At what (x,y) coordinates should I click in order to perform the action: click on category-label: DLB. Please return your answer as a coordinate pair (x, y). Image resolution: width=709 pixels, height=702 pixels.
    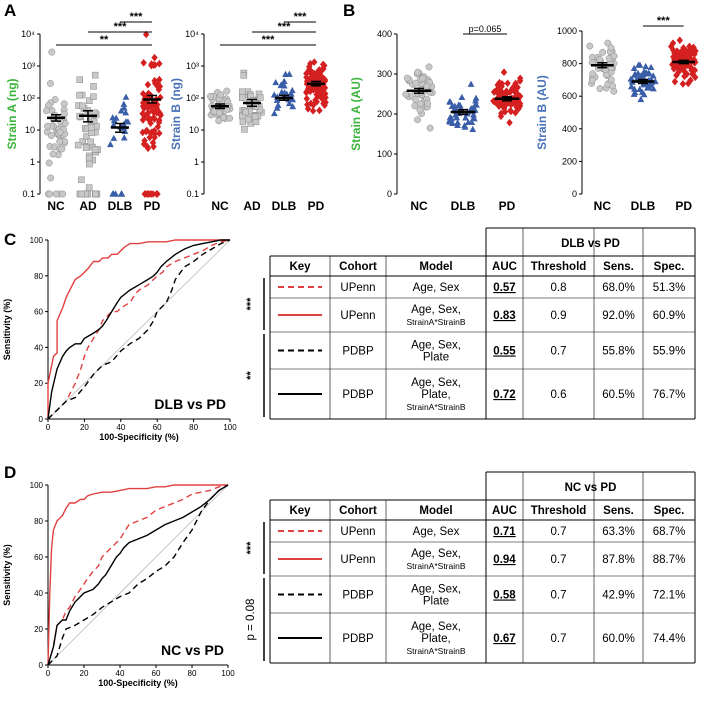
    Looking at the image, I should click on (120, 206).